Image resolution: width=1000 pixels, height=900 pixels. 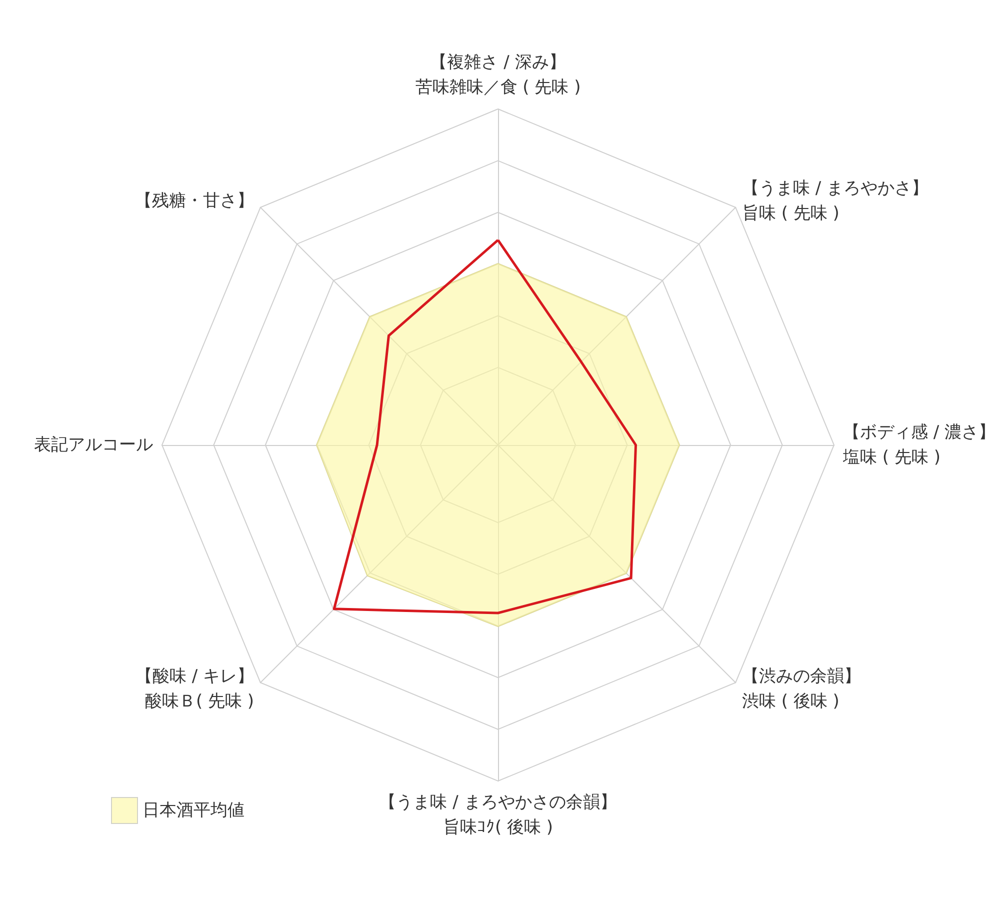 I want to click on spoke-label: 表記アルコール, so click(x=93, y=445).